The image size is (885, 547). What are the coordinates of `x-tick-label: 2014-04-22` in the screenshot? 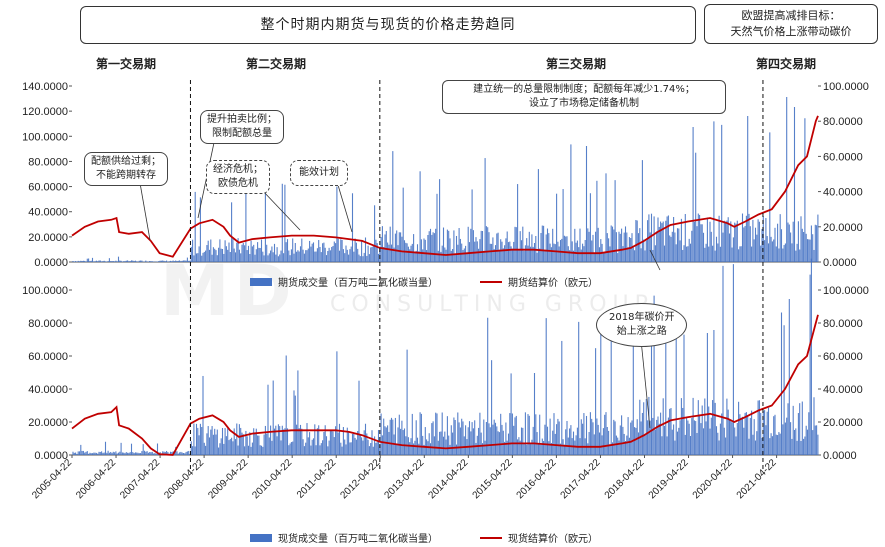 It's located at (449, 479).